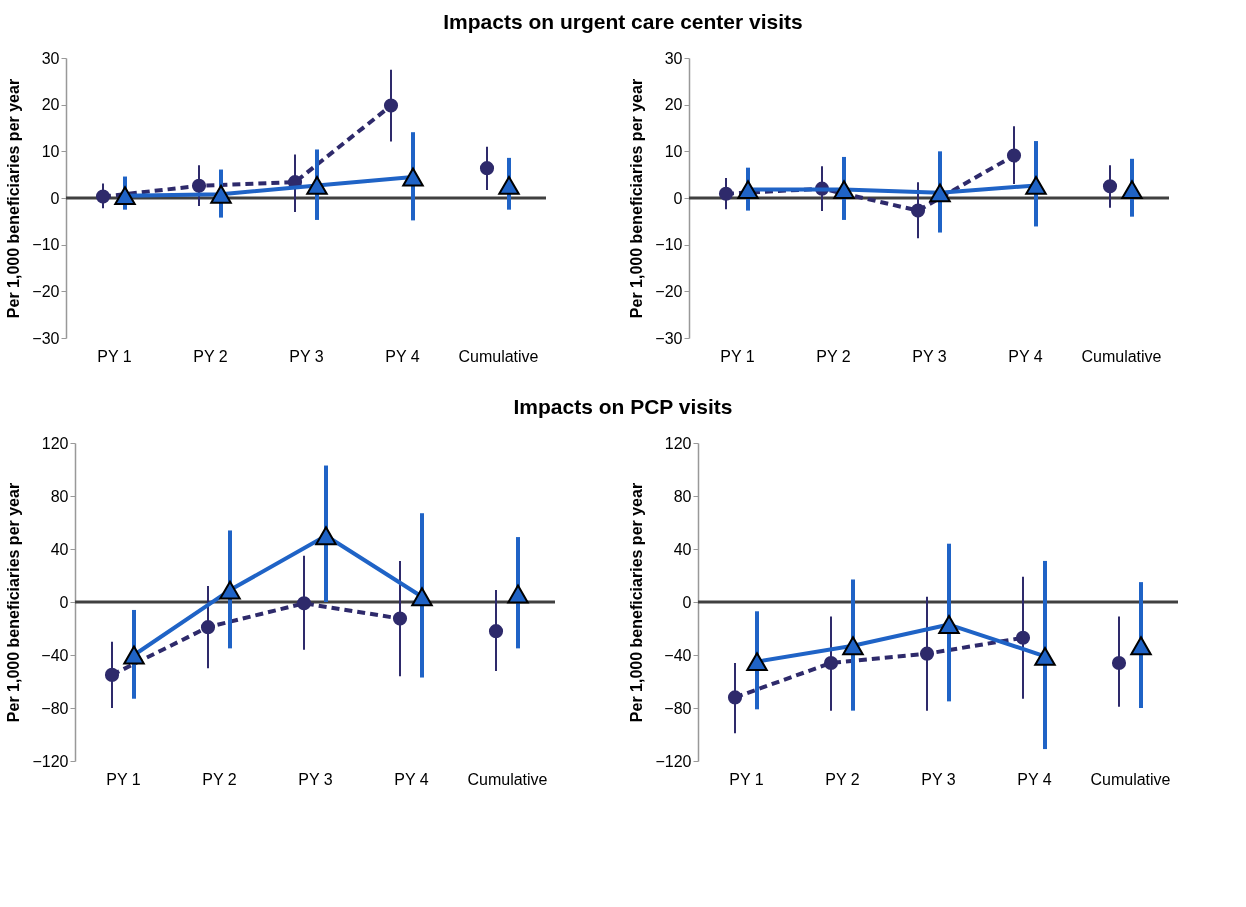 This screenshot has height=907, width=1246. Describe the element at coordinates (623, 407) in the screenshot. I see `text: Impacts on PCP visits` at that location.